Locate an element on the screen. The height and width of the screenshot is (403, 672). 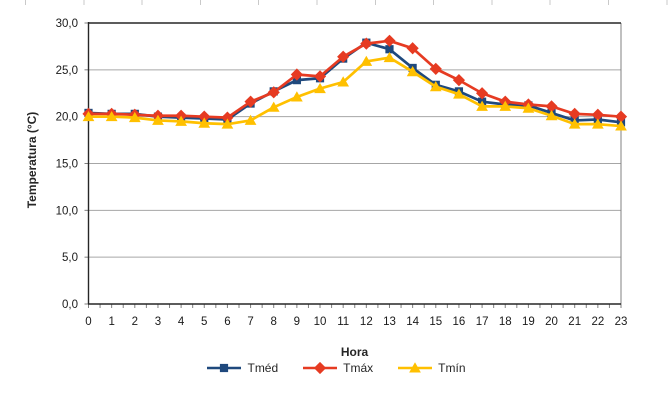
legend-square-icon is located at coordinates (224, 368).